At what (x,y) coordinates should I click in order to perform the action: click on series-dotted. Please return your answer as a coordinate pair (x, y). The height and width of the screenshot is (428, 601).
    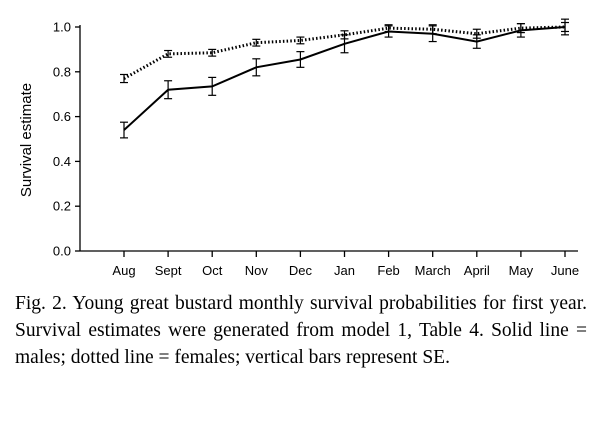
    Looking at the image, I should click on (344, 52).